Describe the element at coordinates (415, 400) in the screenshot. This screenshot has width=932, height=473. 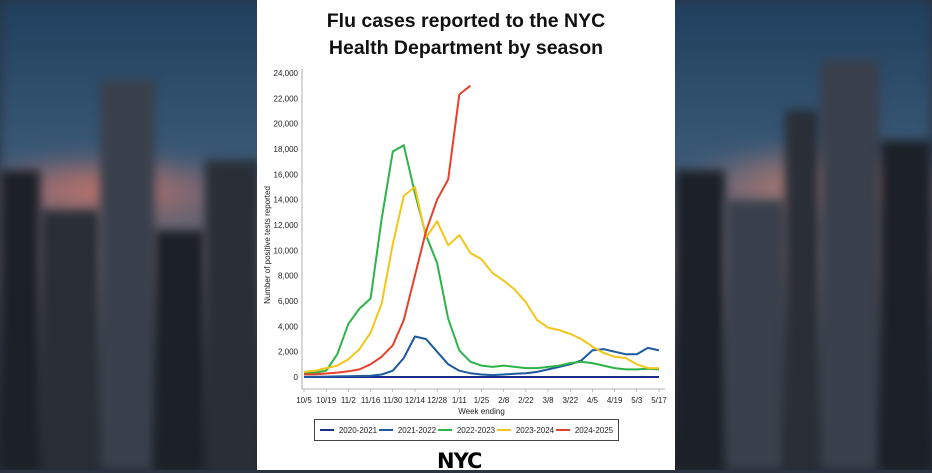
I see `x-tick-label: 12/14` at that location.